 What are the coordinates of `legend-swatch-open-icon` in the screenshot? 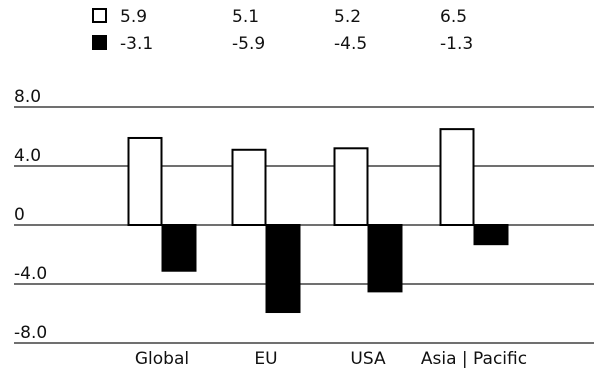 It's located at (99, 15).